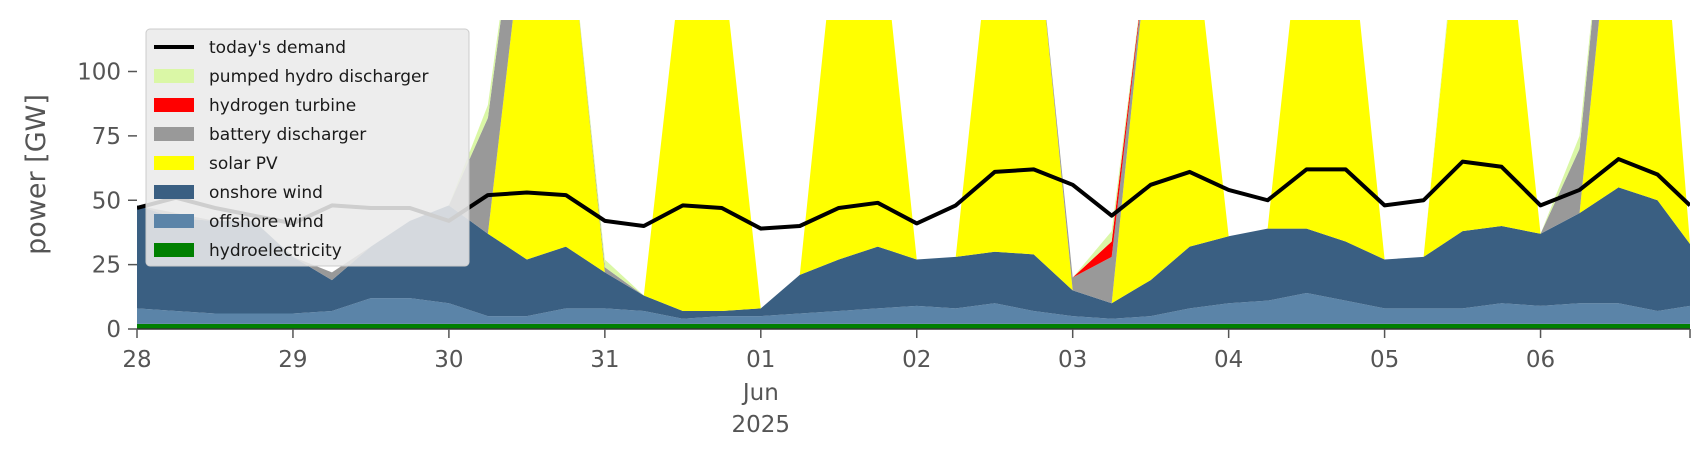 This screenshot has height=460, width=1706. I want to click on y-tick-label: 75, so click(106, 137).